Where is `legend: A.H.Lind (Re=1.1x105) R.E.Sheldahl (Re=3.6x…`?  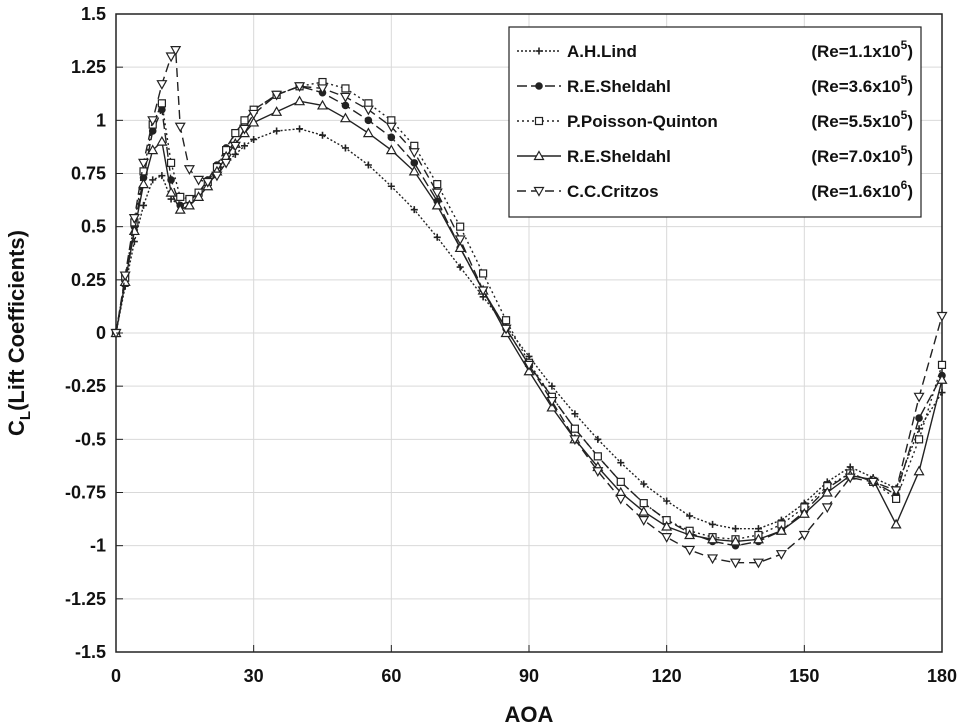 legend: A.H.Lind (Re=1.1x105) R.E.Sheldahl (Re=3.6x… is located at coordinates (715, 122).